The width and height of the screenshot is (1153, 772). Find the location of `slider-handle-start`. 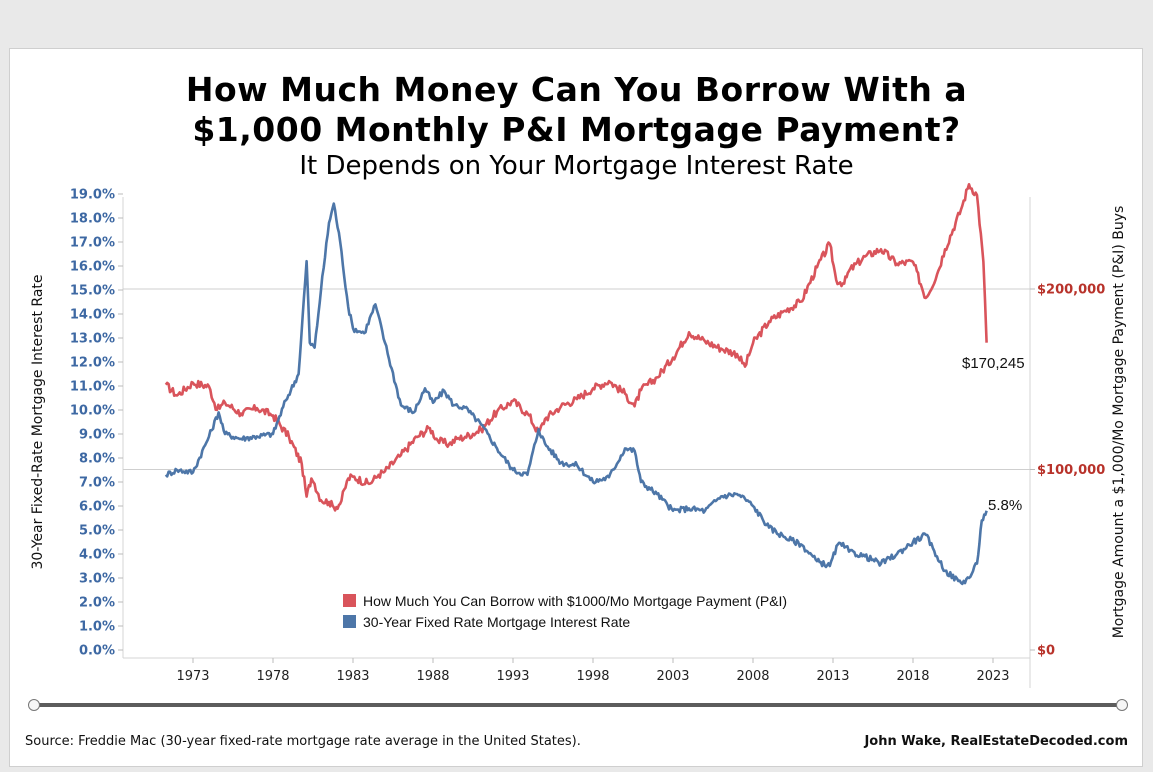

slider-handle-start is located at coordinates (34, 705).